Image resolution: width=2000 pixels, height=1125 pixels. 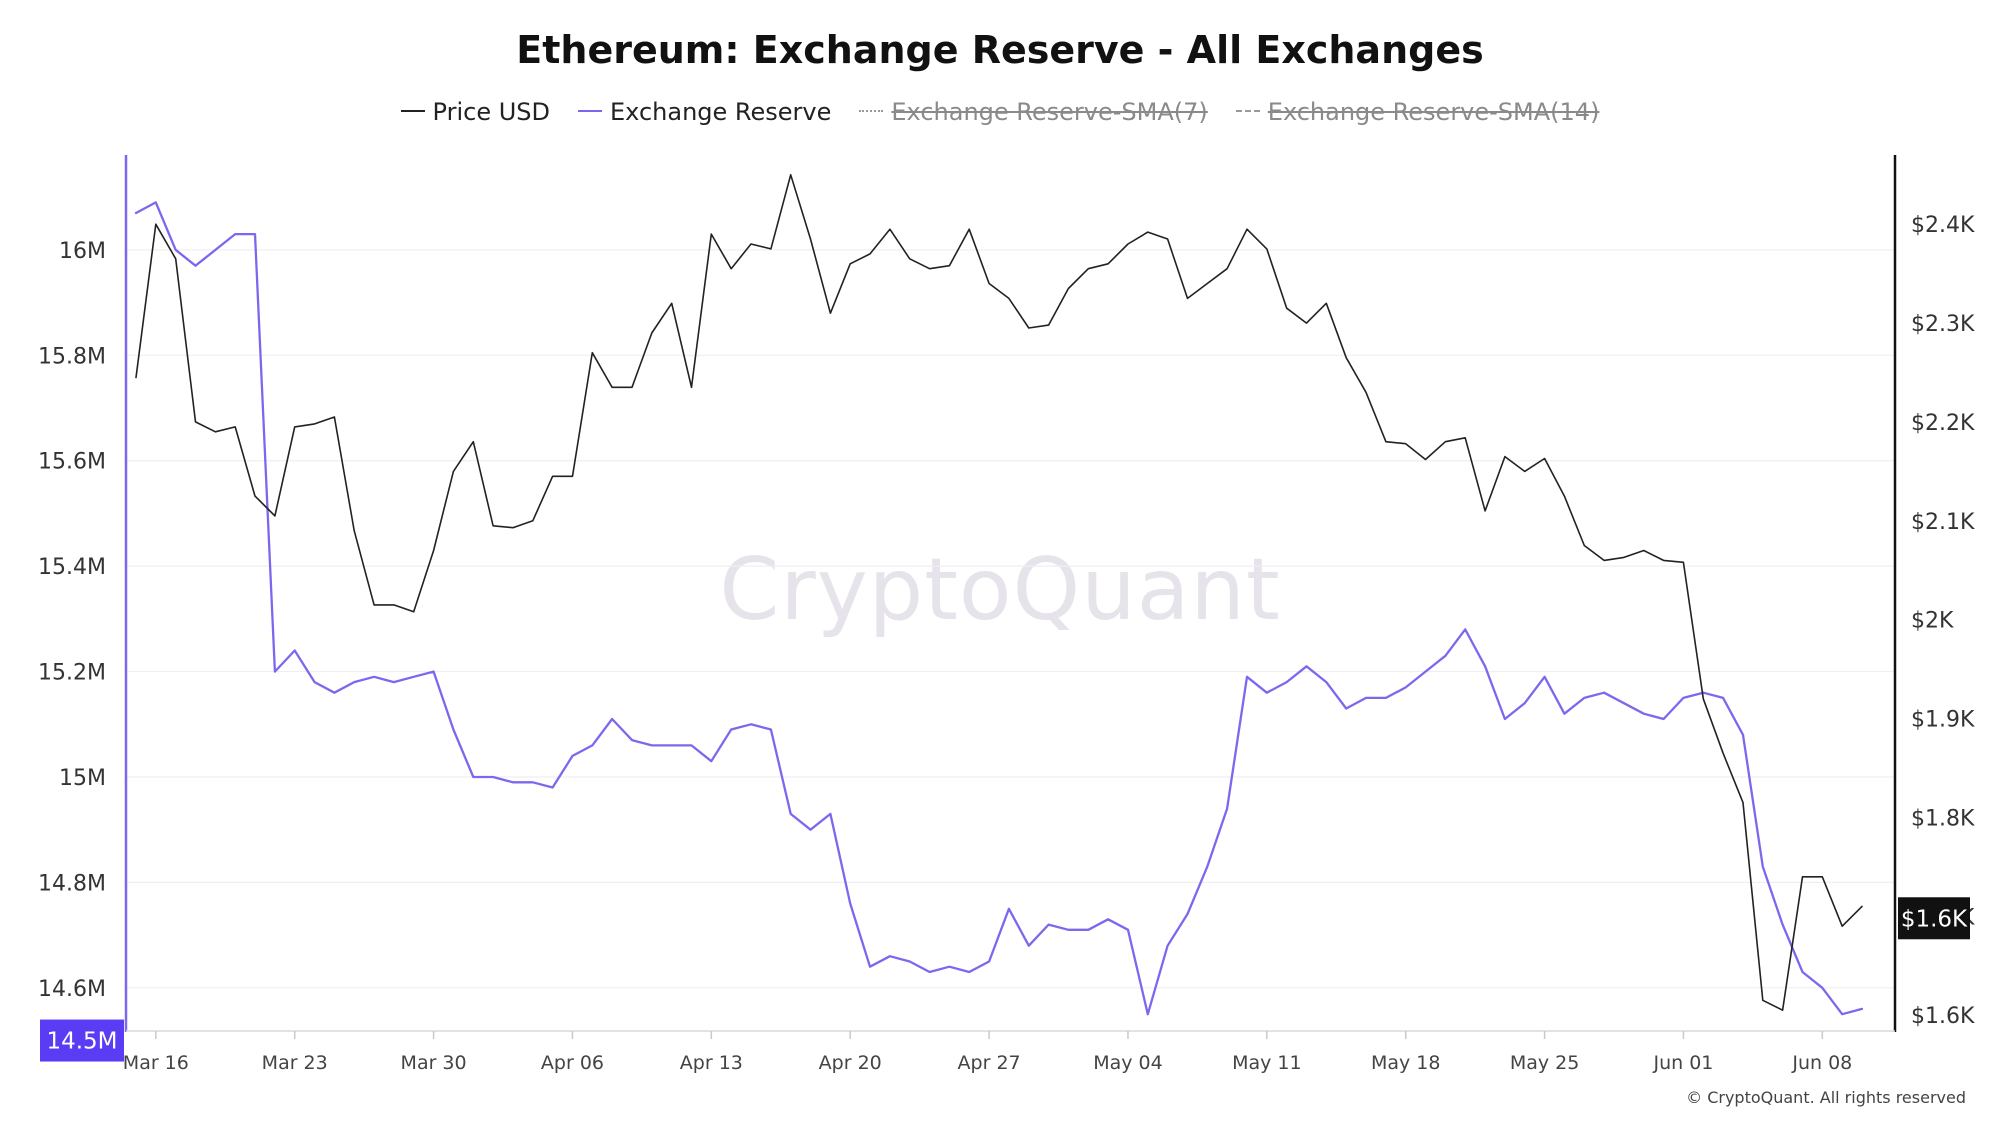 What do you see at coordinates (1943, 423) in the screenshot?
I see `y-right-tick-label: $2.2K` at bounding box center [1943, 423].